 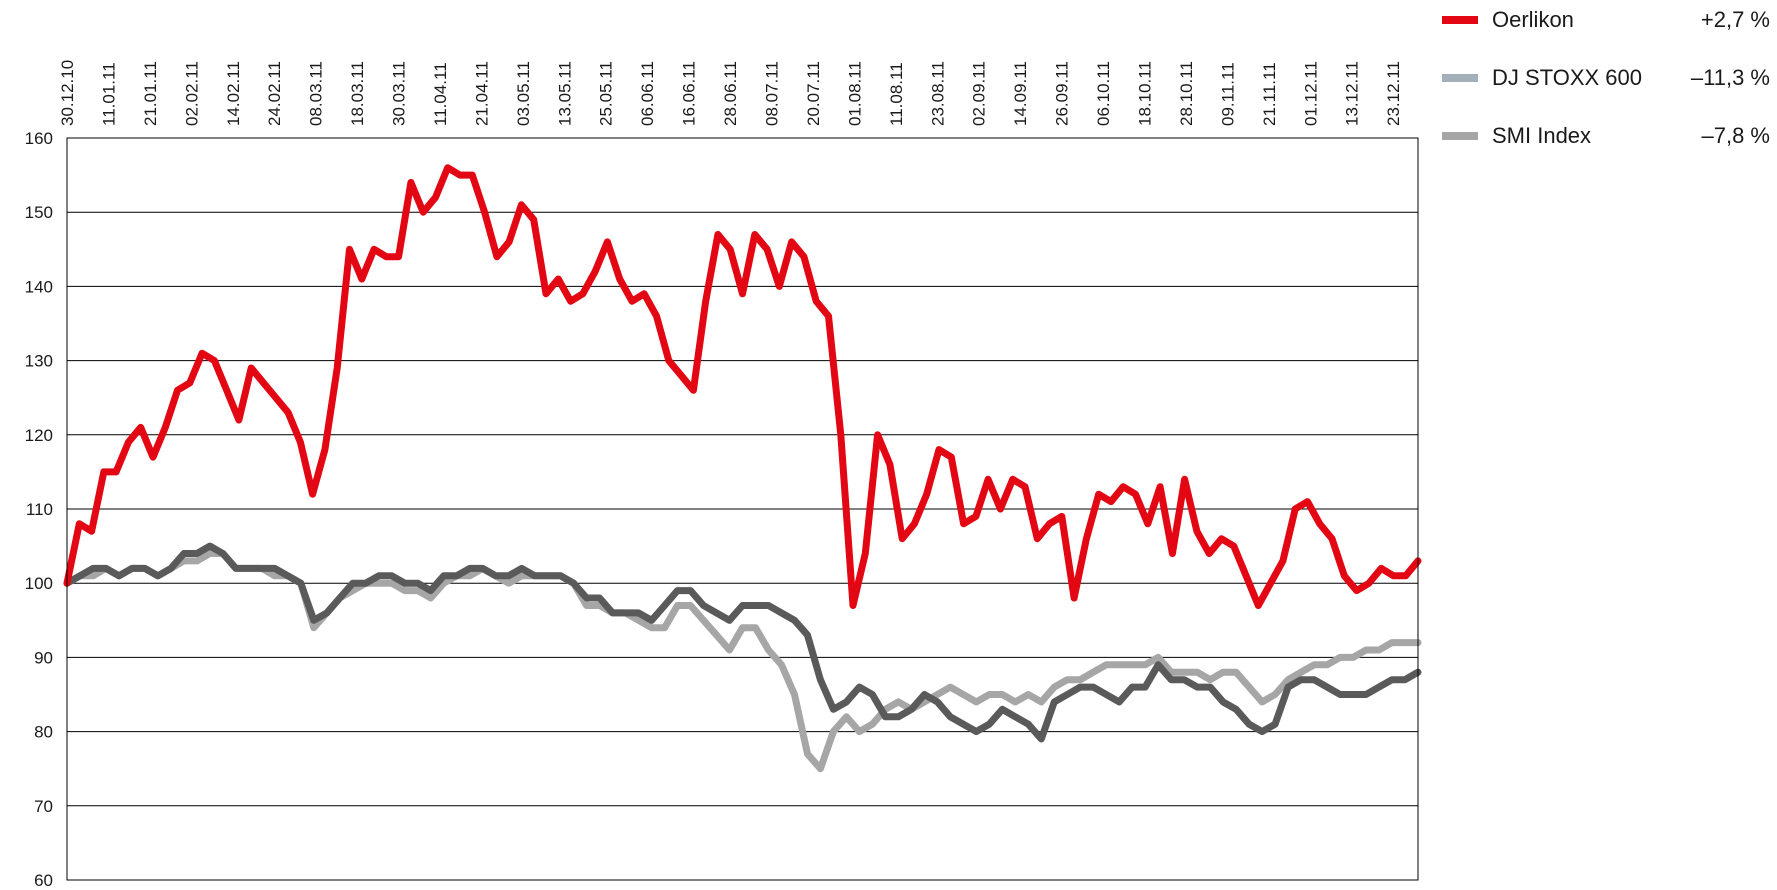 What do you see at coordinates (1460, 20) in the screenshot?
I see `legend-swatch-oerlikon` at bounding box center [1460, 20].